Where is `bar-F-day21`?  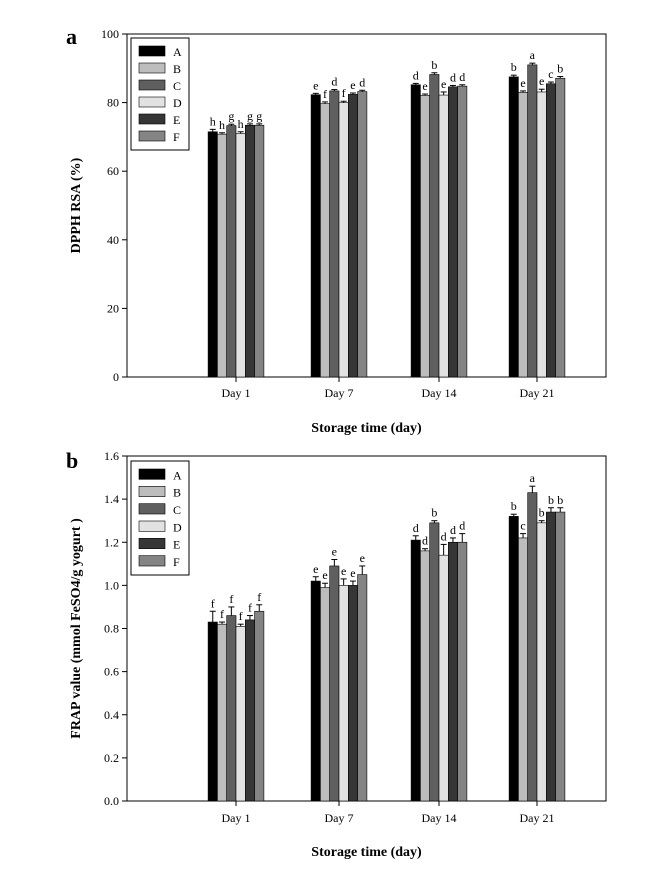
bar-F-day21 is located at coordinates (560, 227).